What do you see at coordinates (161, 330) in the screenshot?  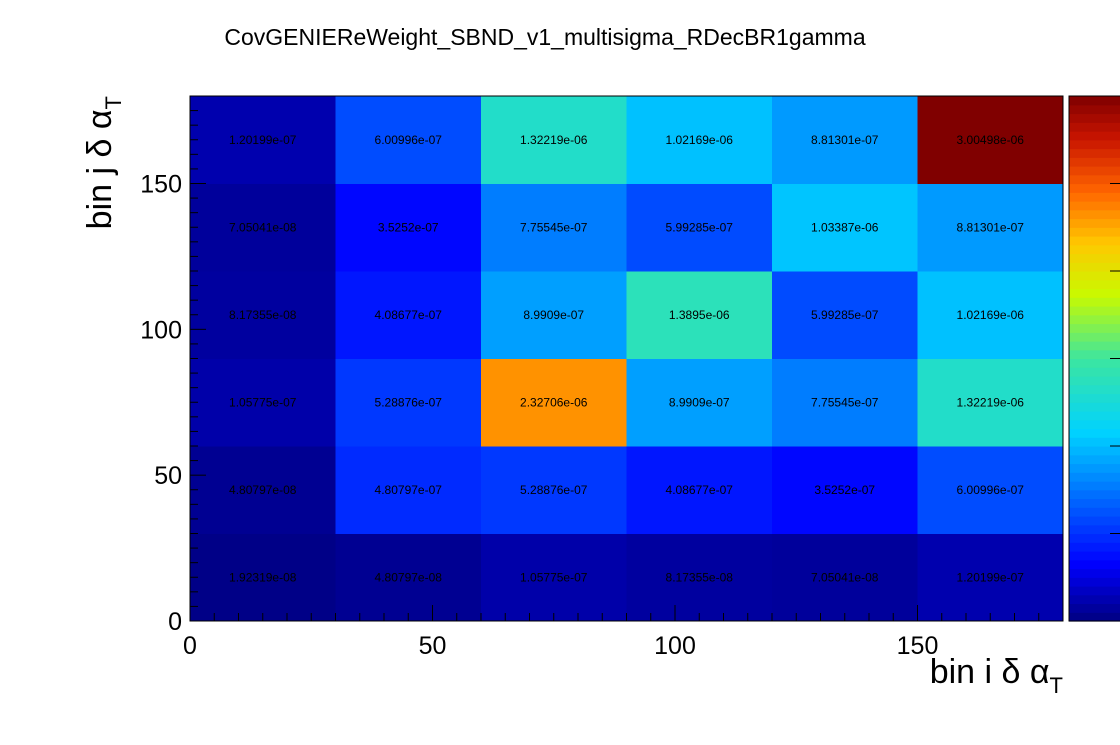 I see `y-tick-label: 100` at bounding box center [161, 330].